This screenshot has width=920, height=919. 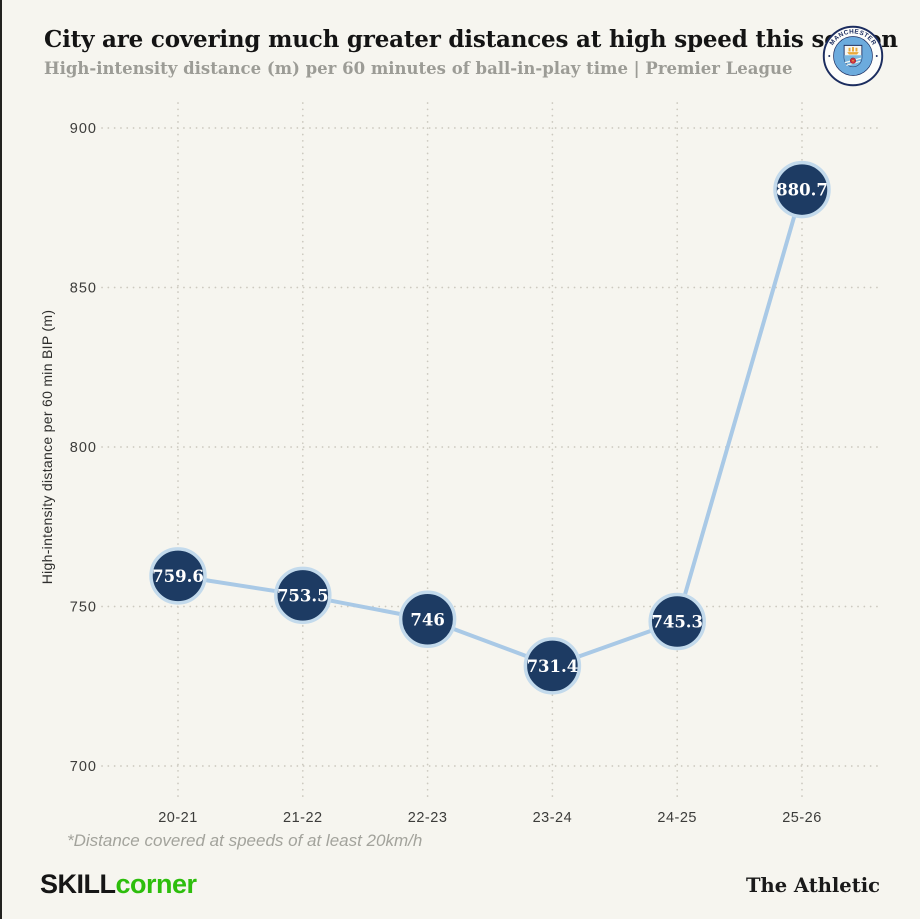 What do you see at coordinates (156, 884) in the screenshot?
I see `skillcorner-logo-corner: corner` at bounding box center [156, 884].